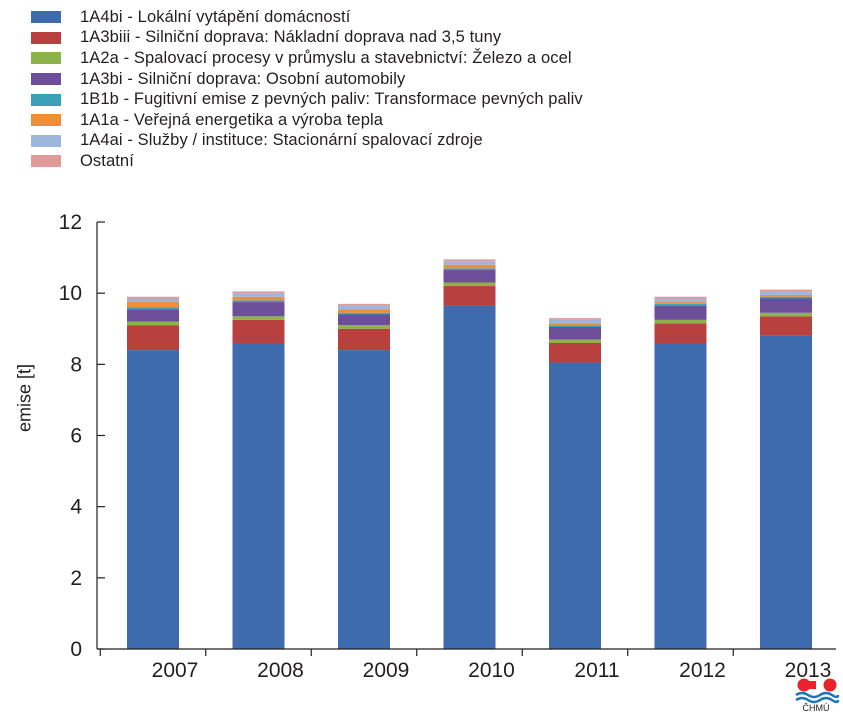 The image size is (843, 713). Describe the element at coordinates (76, 364) in the screenshot. I see `y-tick-label: 8` at that location.